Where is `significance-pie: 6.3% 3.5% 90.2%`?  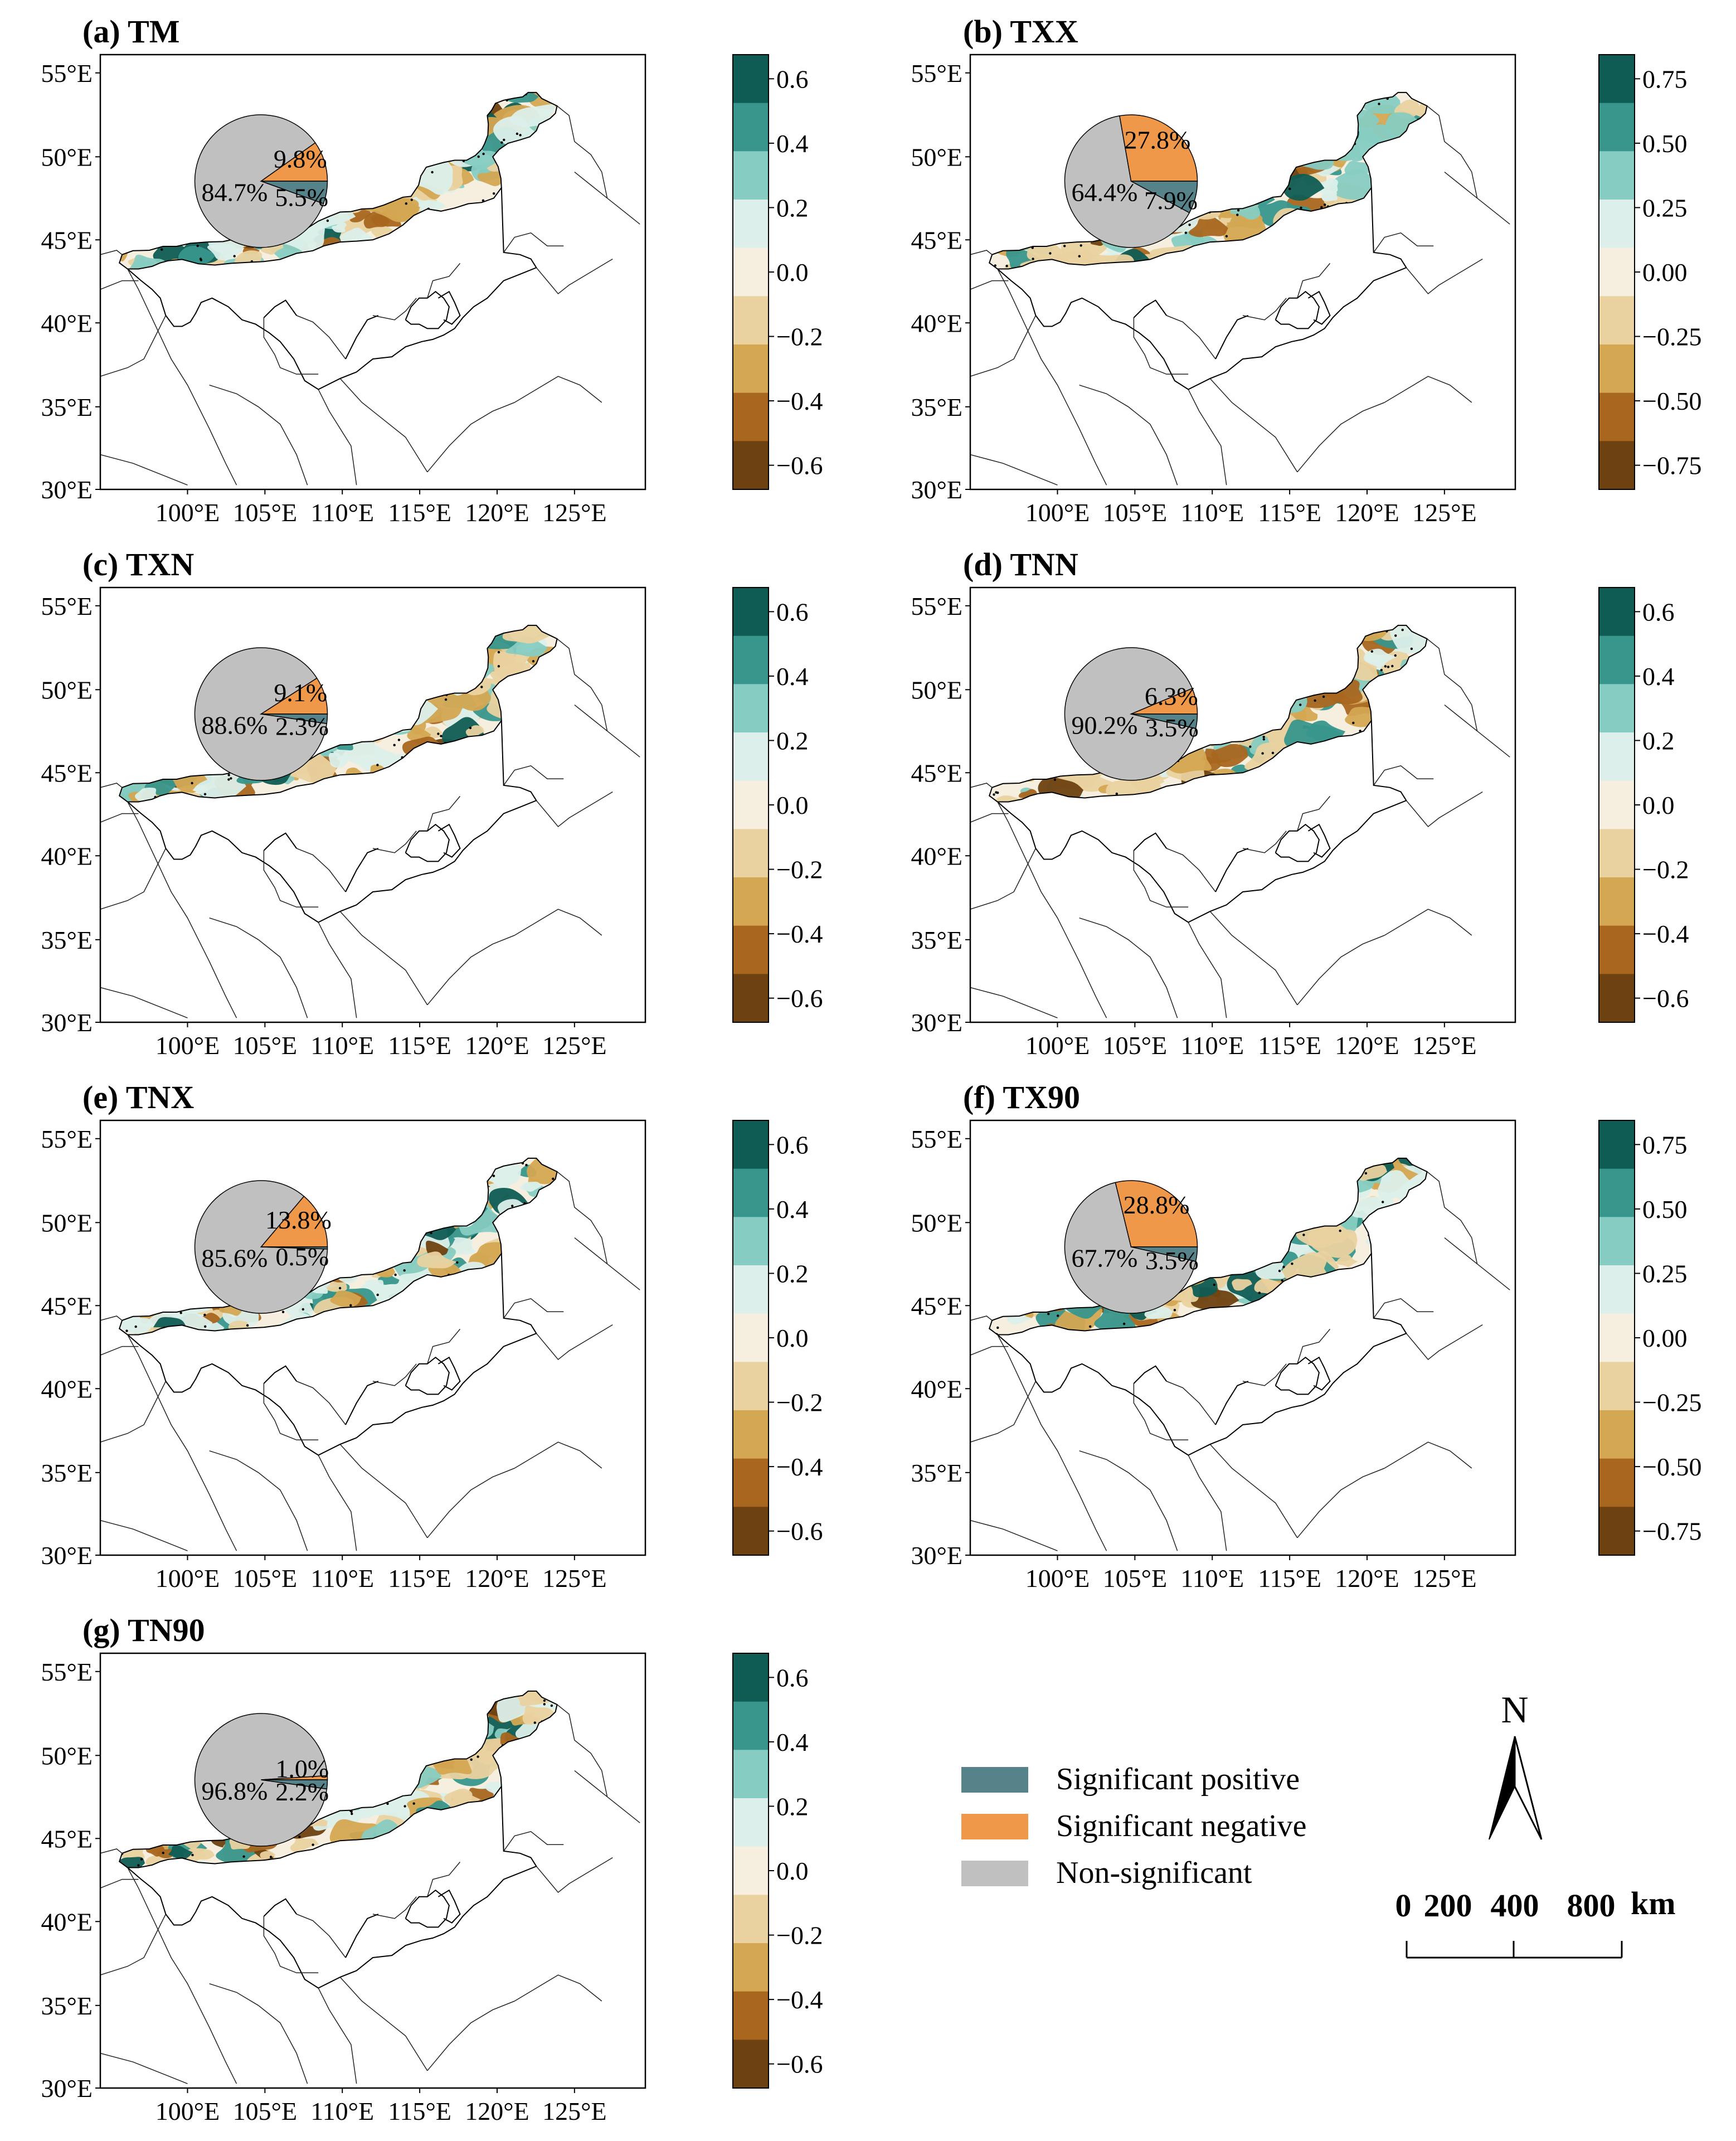
significance-pie: 6.3% 3.5% 90.2% is located at coordinates (1131, 714).